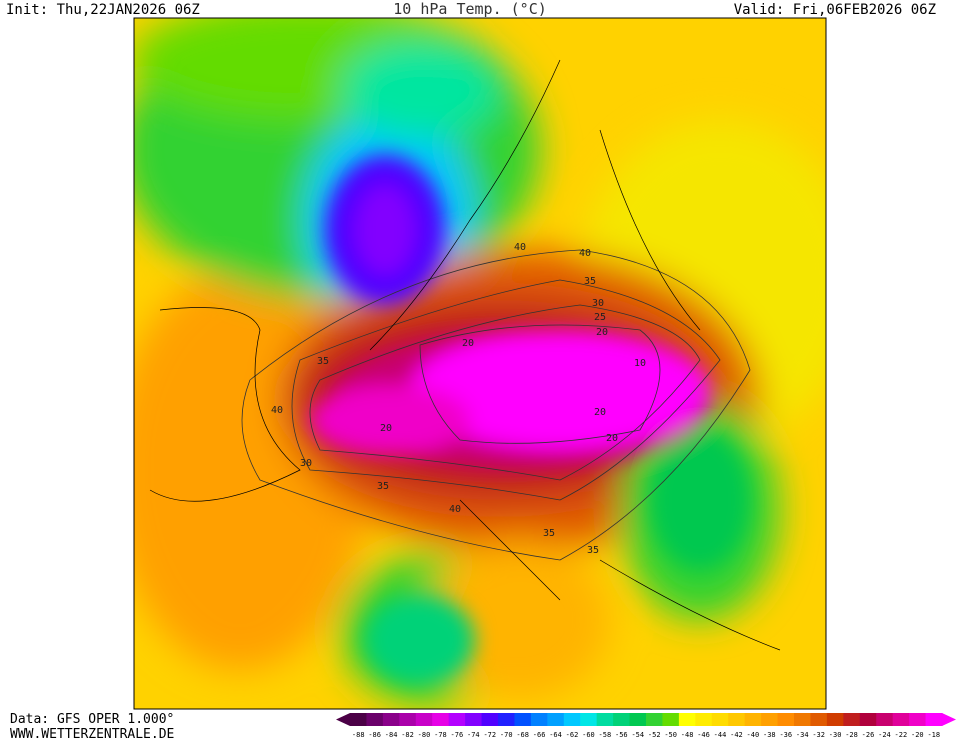 The height and width of the screenshot is (745, 959). I want to click on colorbar-label: -22, so click(901, 735).